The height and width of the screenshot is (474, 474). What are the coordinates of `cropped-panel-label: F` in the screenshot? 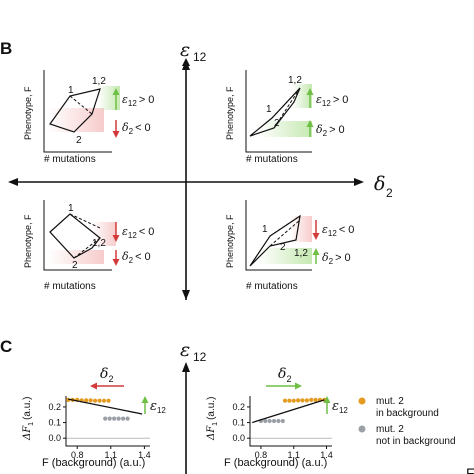 It's located at (470, 469).